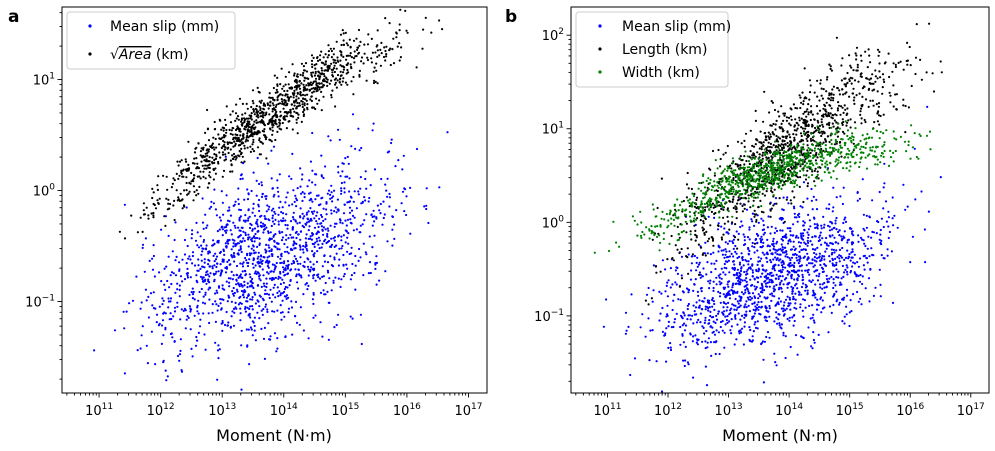  What do you see at coordinates (151, 40) in the screenshot?
I see `panel-a-legend-frame` at bounding box center [151, 40].